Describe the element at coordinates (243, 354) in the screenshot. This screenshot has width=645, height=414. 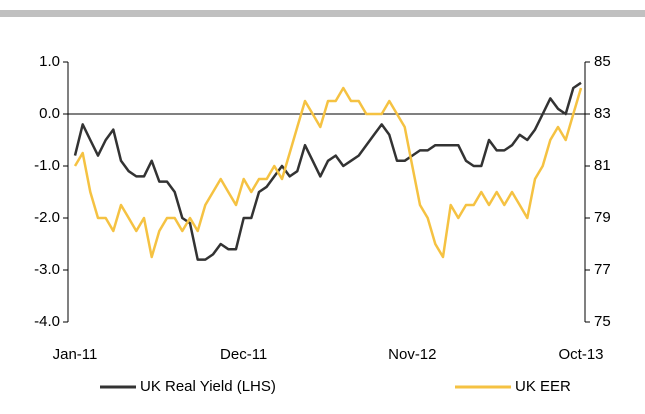
I see `x-tick-label: Dec-11` at that location.